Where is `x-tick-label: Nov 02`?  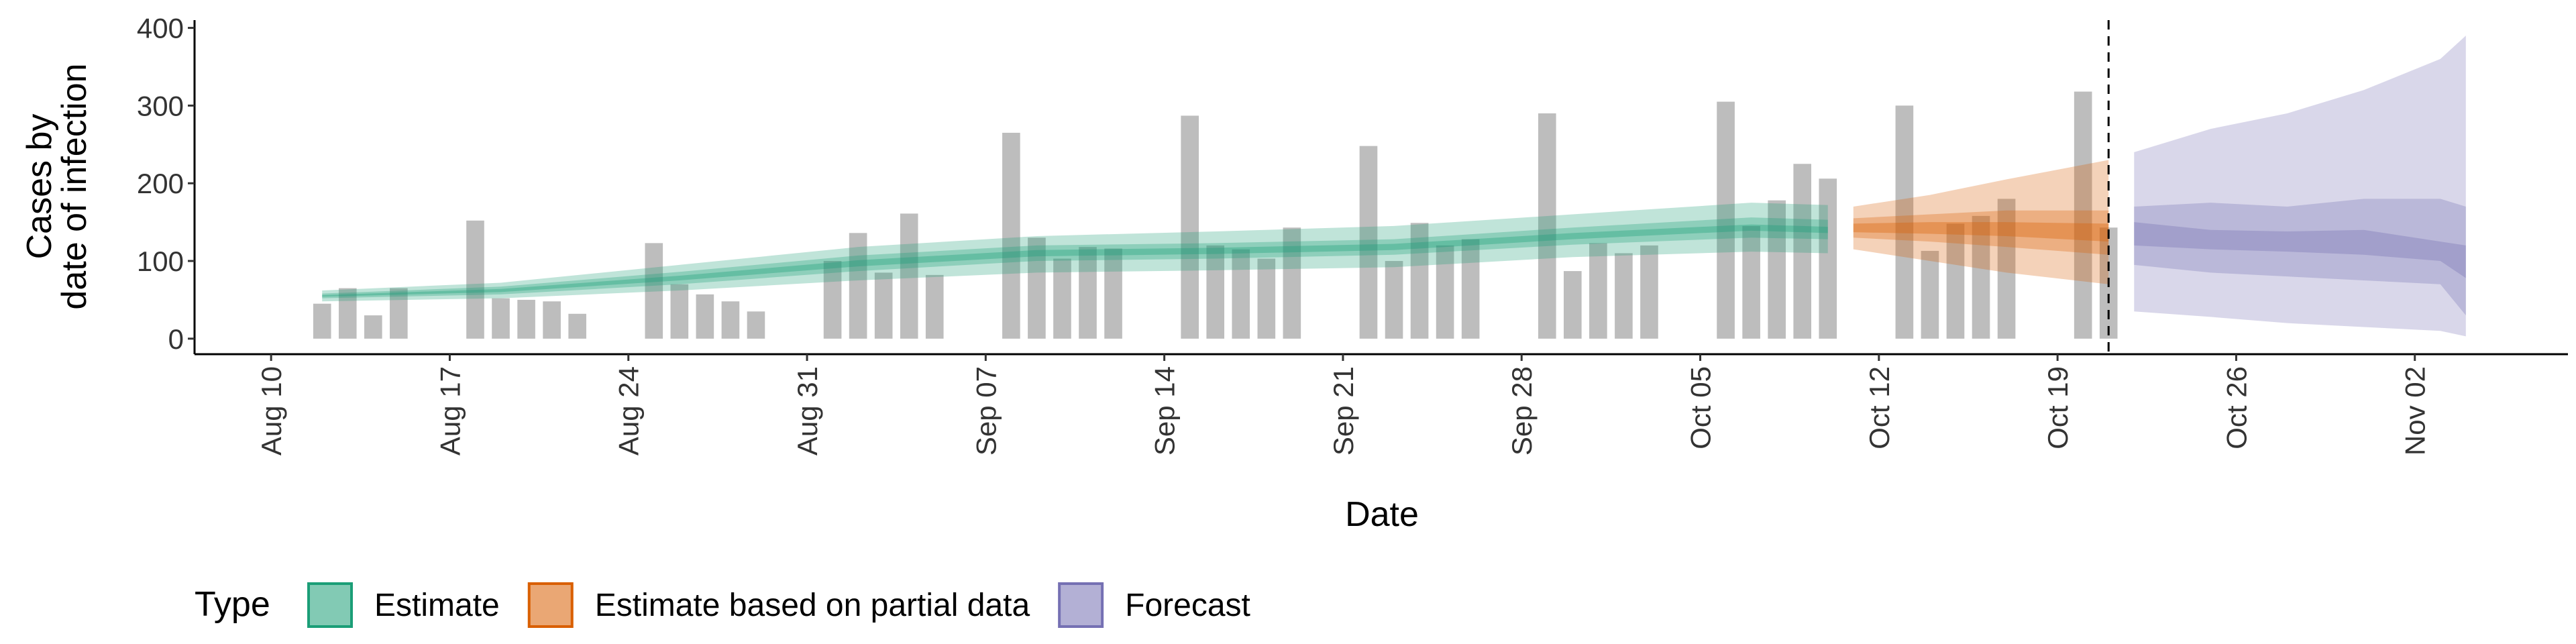 x-tick-label: Nov 02 is located at coordinates (2415, 410).